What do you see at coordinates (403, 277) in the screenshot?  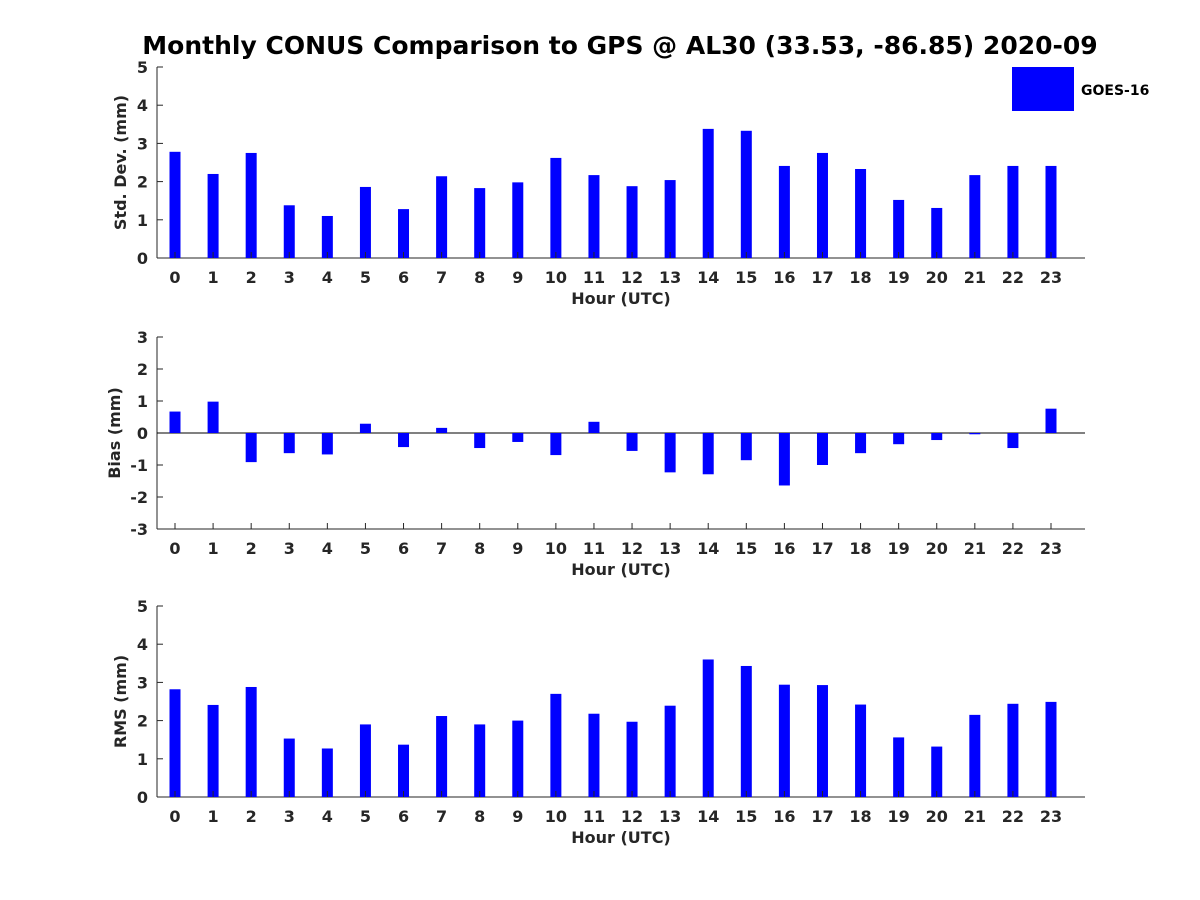 I see `x-tick-label: 6` at bounding box center [403, 277].